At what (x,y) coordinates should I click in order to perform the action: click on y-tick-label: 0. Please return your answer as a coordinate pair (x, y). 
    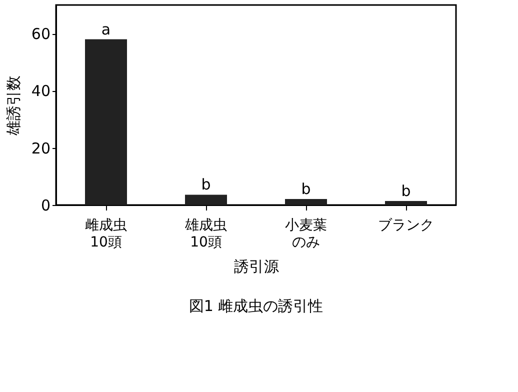
    Looking at the image, I should click on (45, 205).